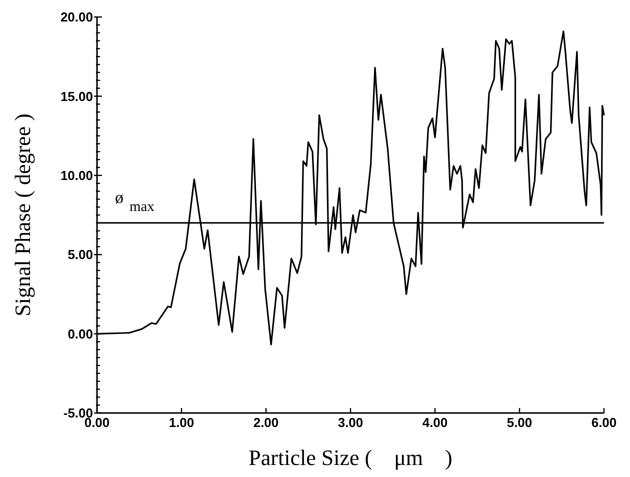 Image resolution: width=630 pixels, height=477 pixels. What do you see at coordinates (76, 175) in the screenshot?
I see `y-tick-label: 10.00` at bounding box center [76, 175].